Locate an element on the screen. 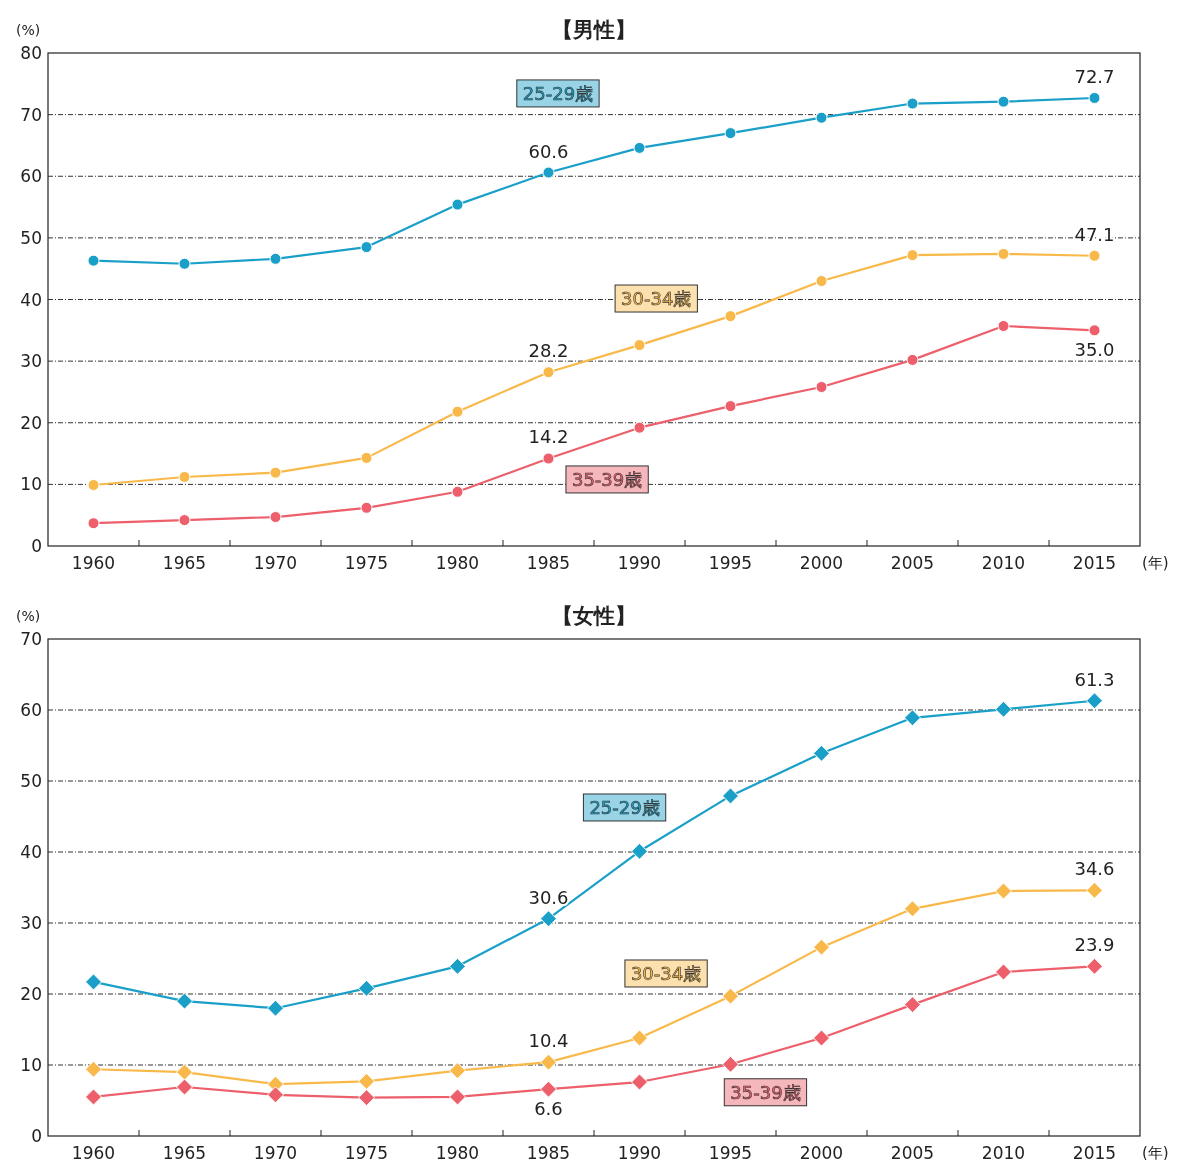 Image resolution: width=1181 pixels, height=1160 pixels. data-label: 34.6 is located at coordinates (1094, 869).